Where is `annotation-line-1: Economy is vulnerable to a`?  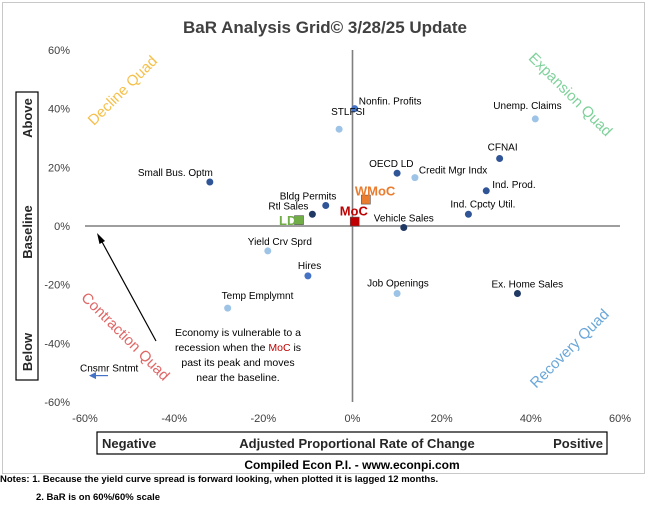 annotation-line-1: Economy is vulnerable to a is located at coordinates (238, 333).